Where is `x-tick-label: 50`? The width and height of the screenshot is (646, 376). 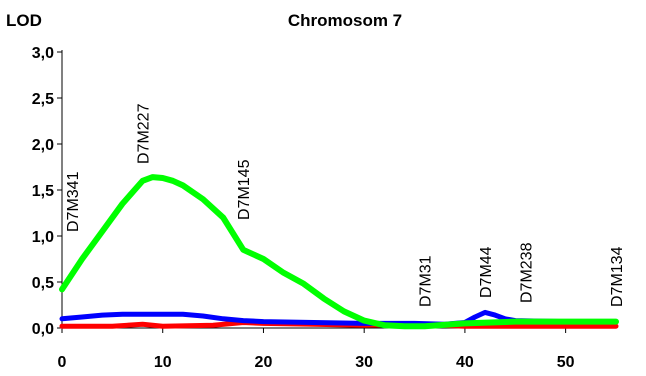 x-tick-label: 50 is located at coordinates (566, 362).